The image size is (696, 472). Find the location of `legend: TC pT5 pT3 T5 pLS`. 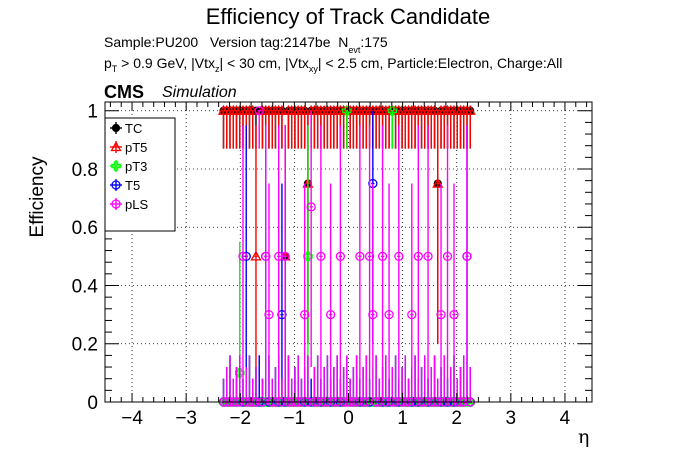

legend: TC pT5 pT3 T5 pLS is located at coordinates (140, 174).